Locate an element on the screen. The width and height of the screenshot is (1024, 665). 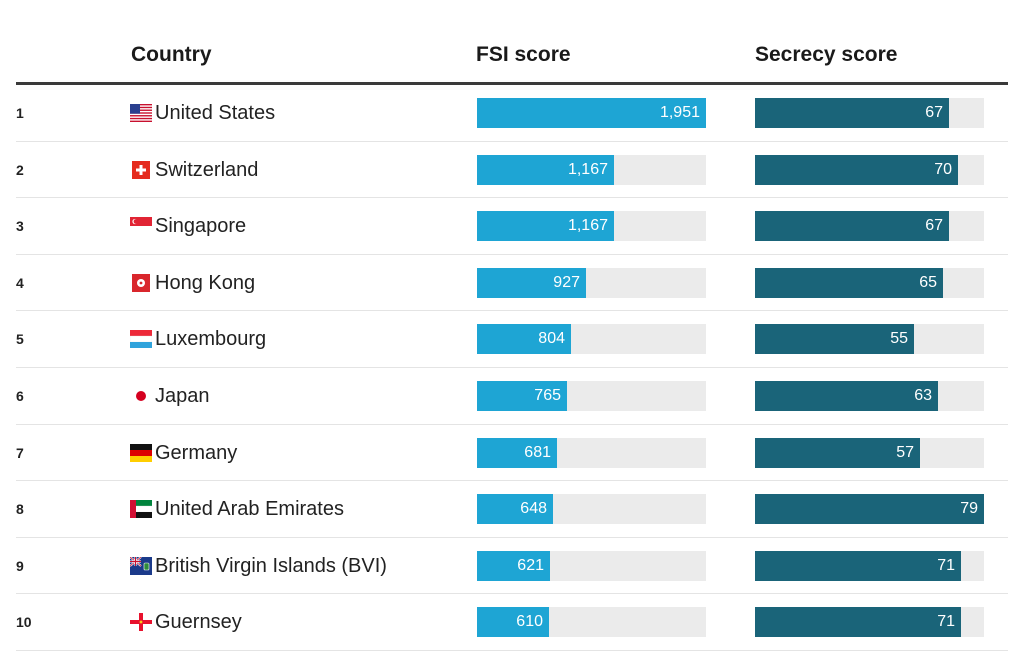
fsi-bar: 681 is located at coordinates (517, 452).